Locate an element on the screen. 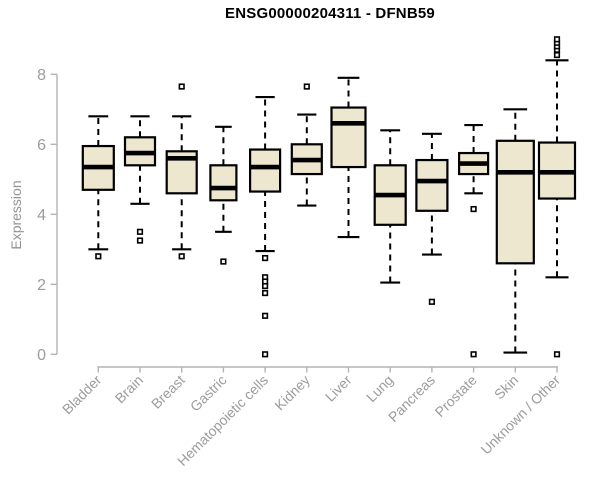 The image size is (600, 500). box-gastric is located at coordinates (223, 195).